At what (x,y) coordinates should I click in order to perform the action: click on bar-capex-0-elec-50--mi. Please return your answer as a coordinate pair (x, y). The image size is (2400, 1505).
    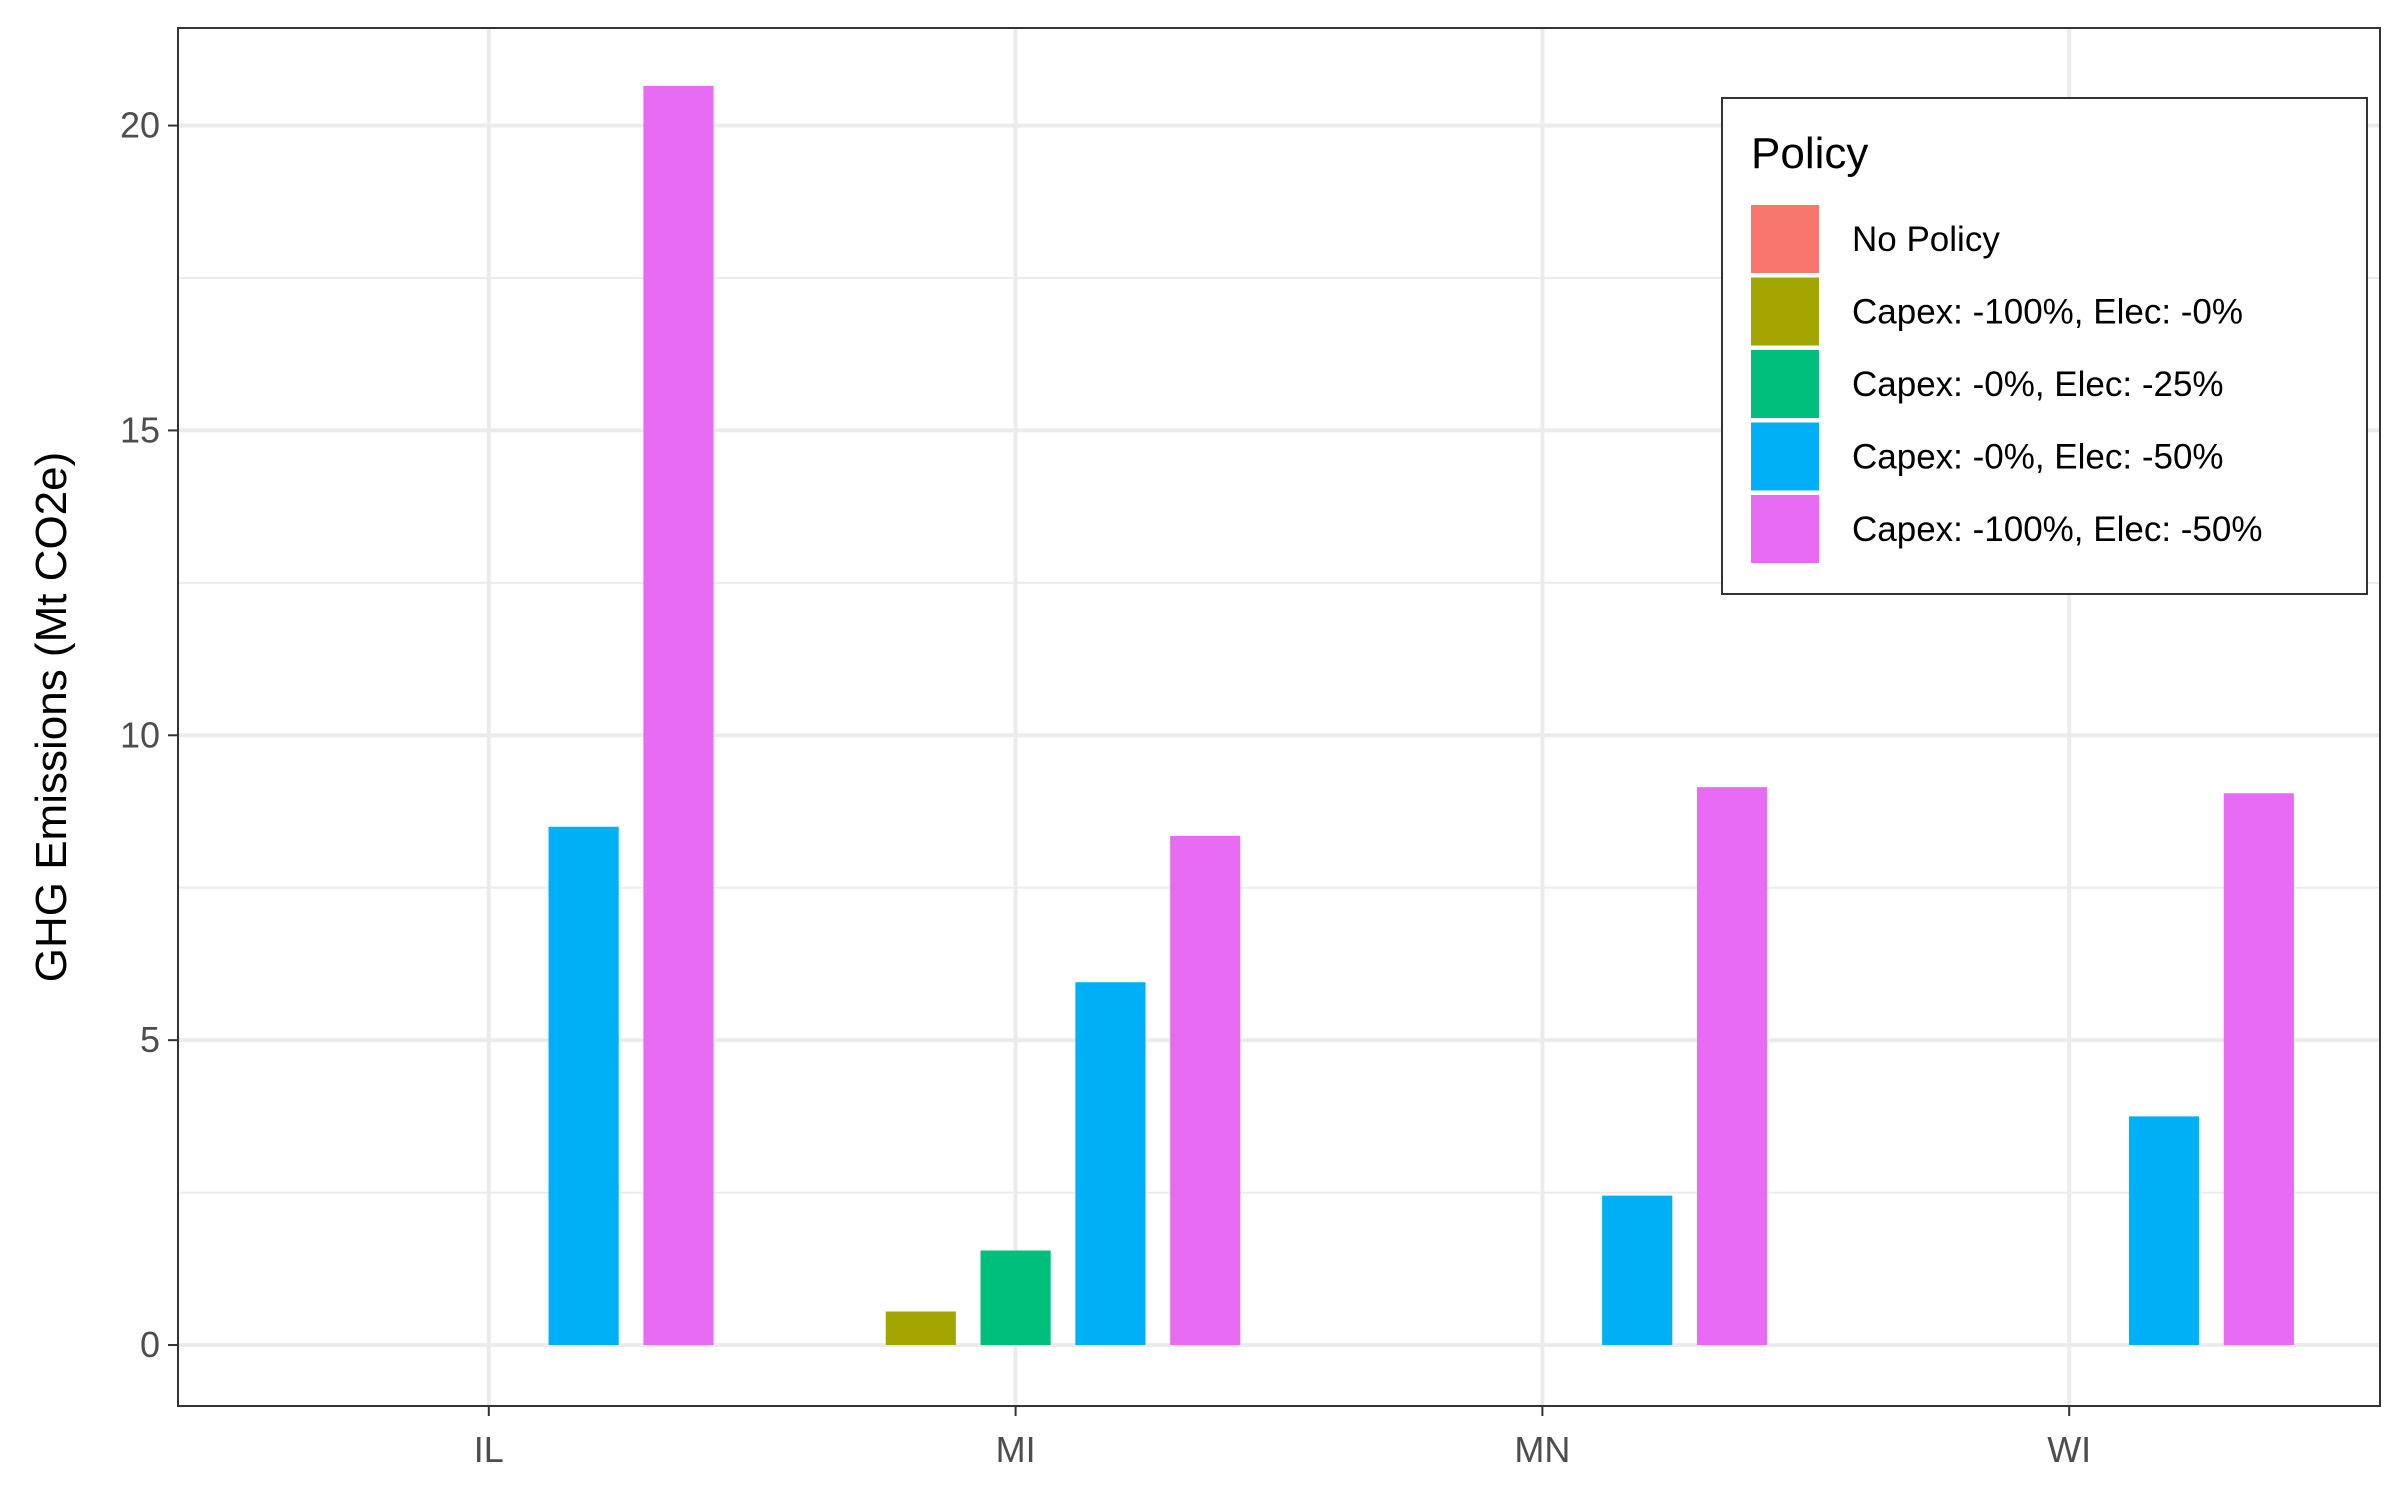
    Looking at the image, I should click on (1110, 1164).